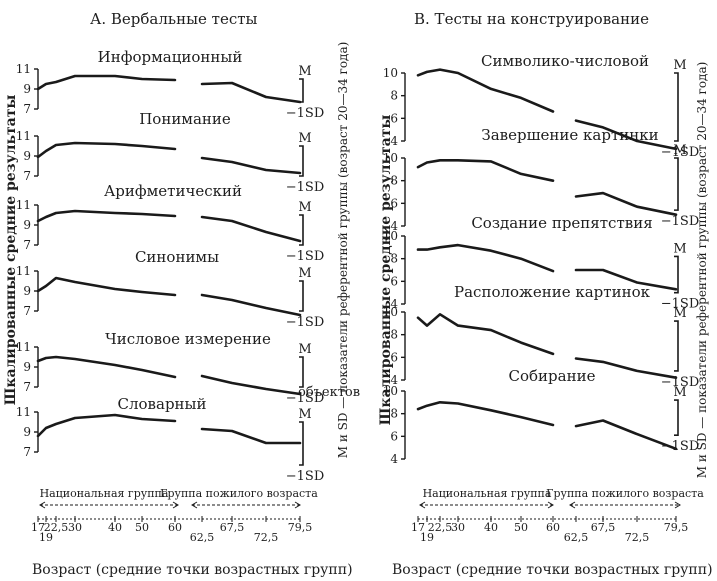 The image size is (717, 581). What do you see at coordinates (569, 135) in the screenshot?
I see `panel-title-1-1: Завершение картинки` at bounding box center [569, 135].